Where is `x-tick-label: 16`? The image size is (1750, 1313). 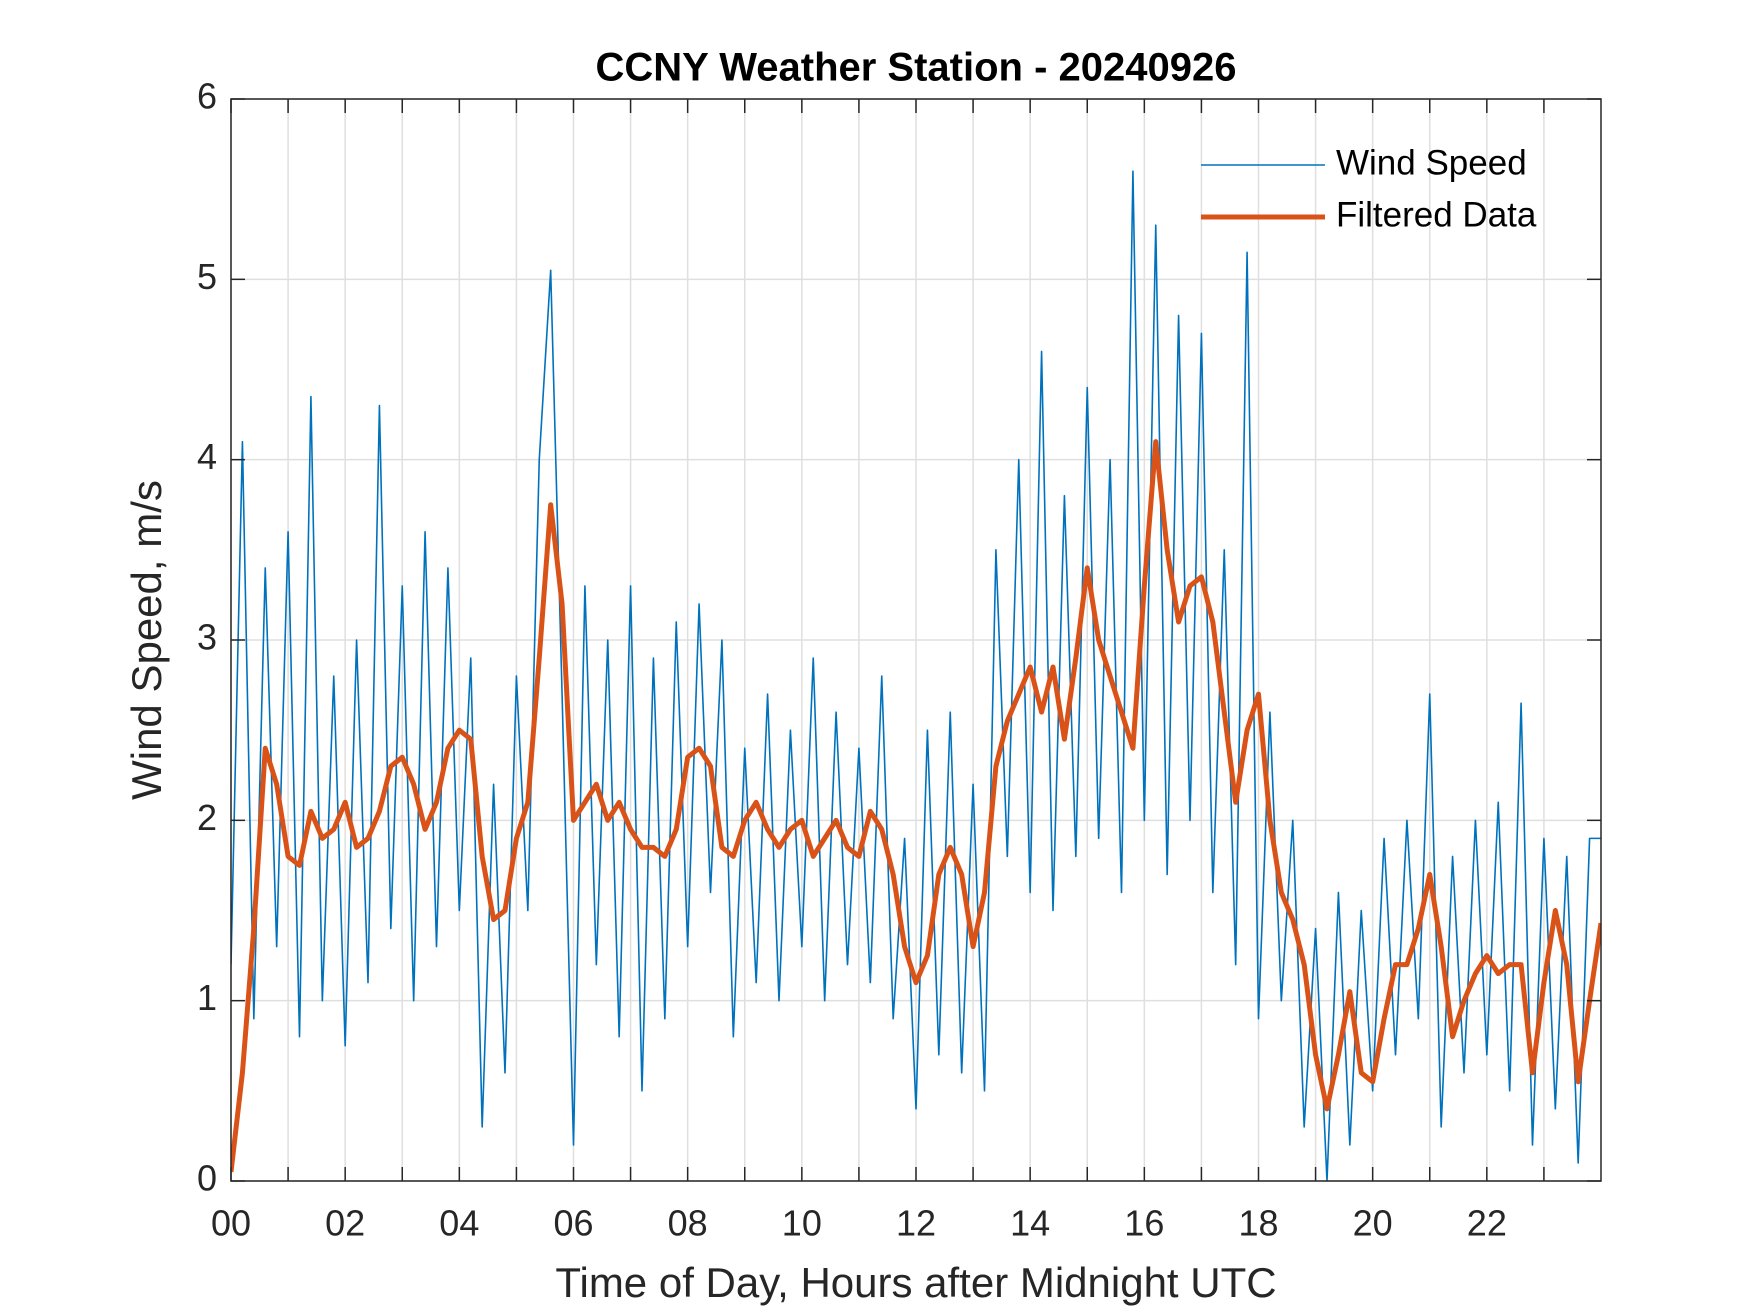
x-tick-label: 16 is located at coordinates (1144, 1223).